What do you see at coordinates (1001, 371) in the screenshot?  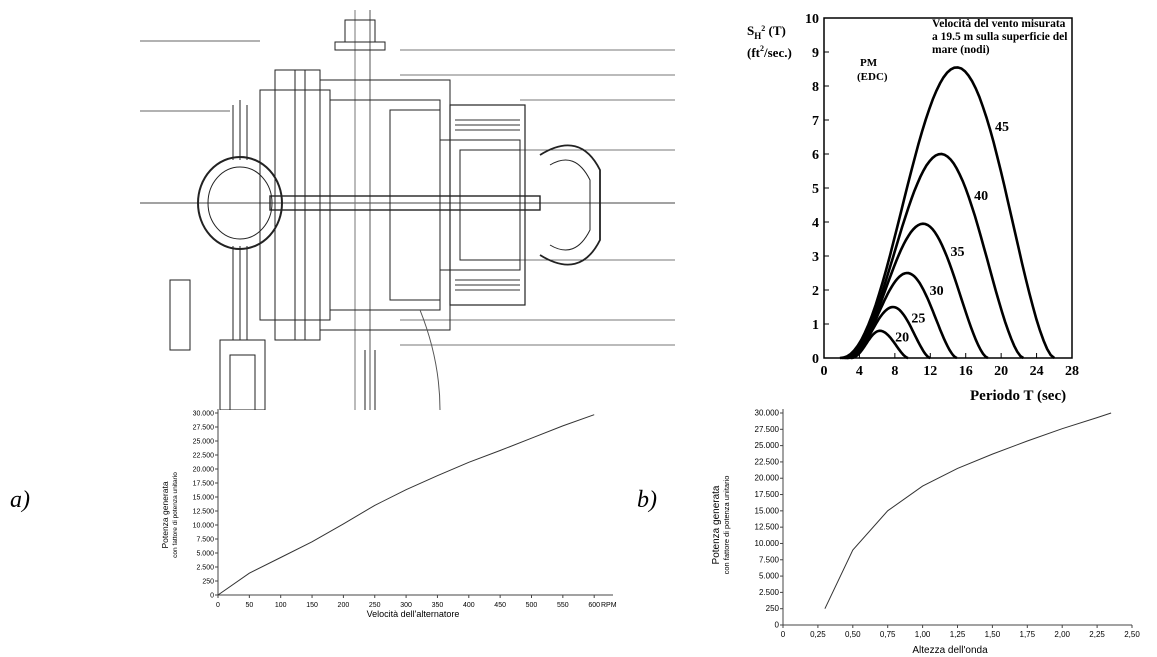 I see `spectrum-xtick-label: 20` at bounding box center [1001, 371].